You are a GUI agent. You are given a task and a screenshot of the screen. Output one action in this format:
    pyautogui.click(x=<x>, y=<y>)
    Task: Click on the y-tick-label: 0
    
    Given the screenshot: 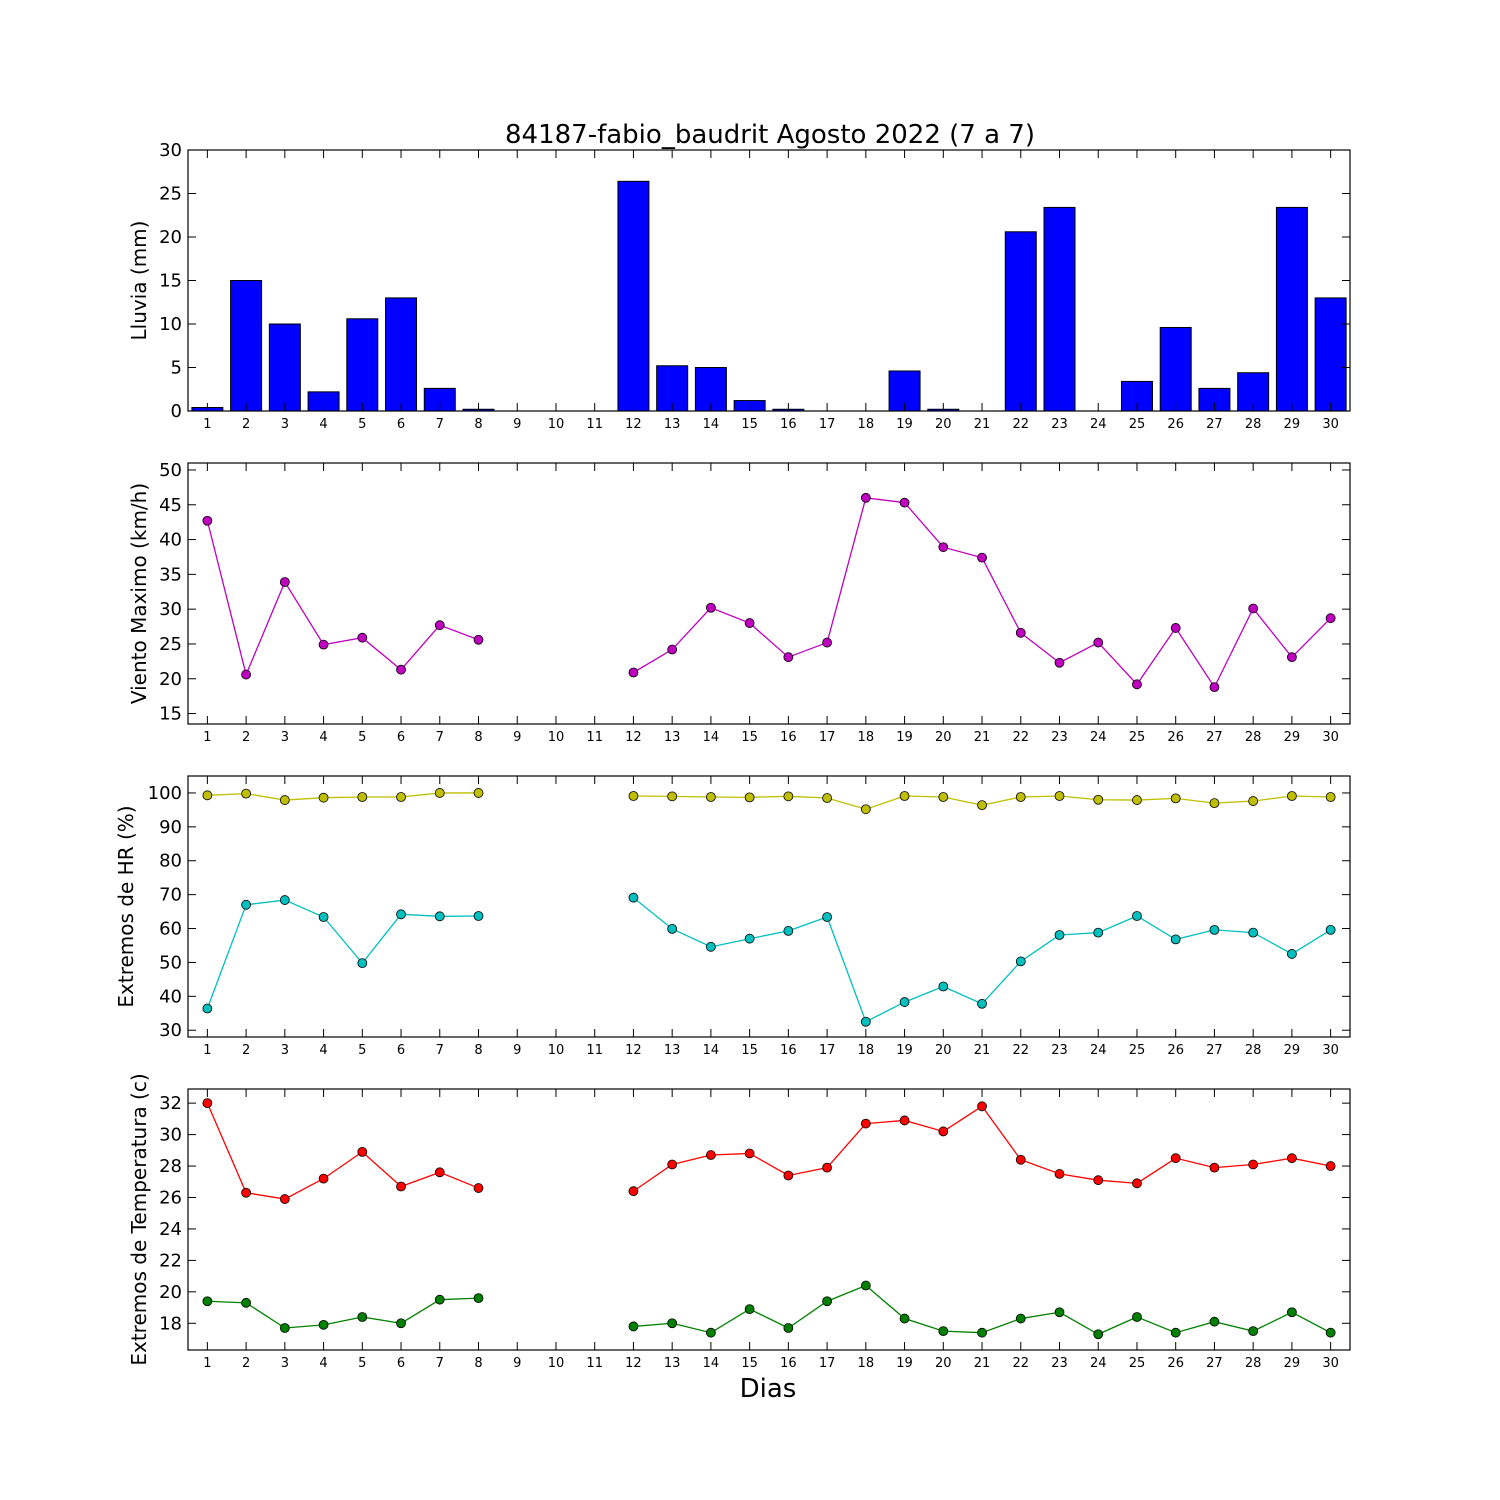 What is the action you would take?
    pyautogui.click(x=176, y=411)
    